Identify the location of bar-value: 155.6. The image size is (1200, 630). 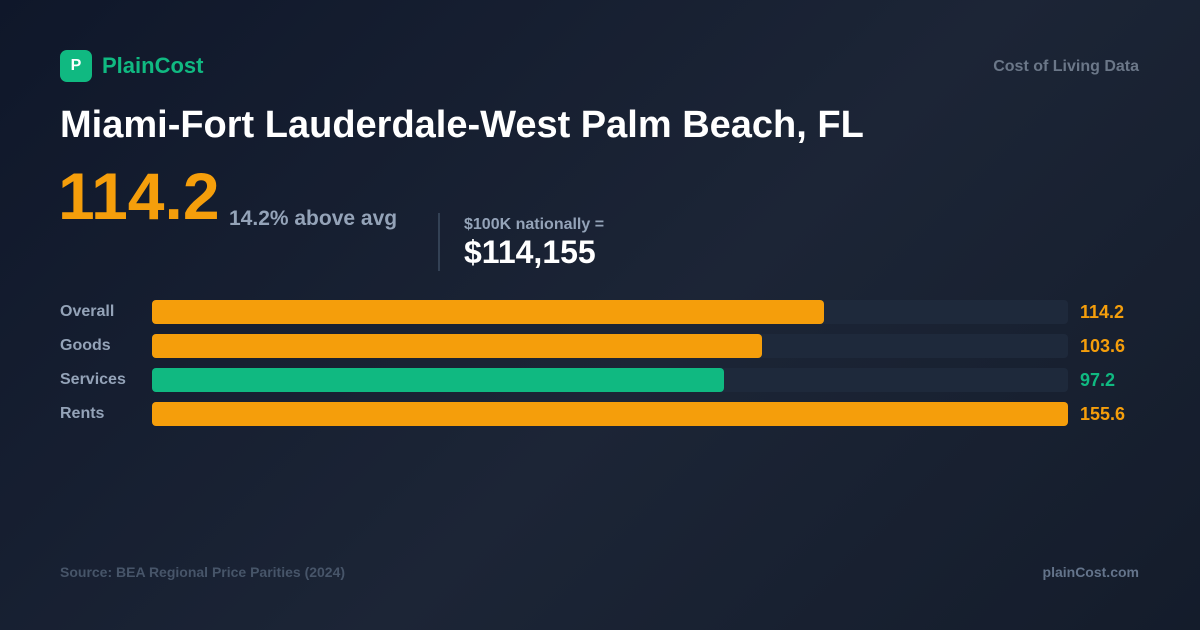
(1103, 414).